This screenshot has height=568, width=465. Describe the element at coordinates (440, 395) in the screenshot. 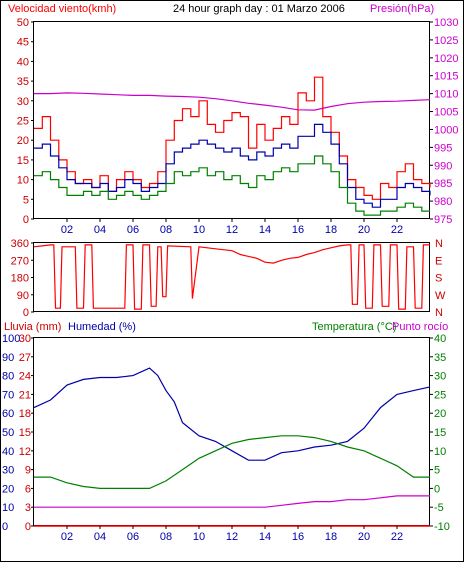

I see `temperature-tick-label: 25` at that location.